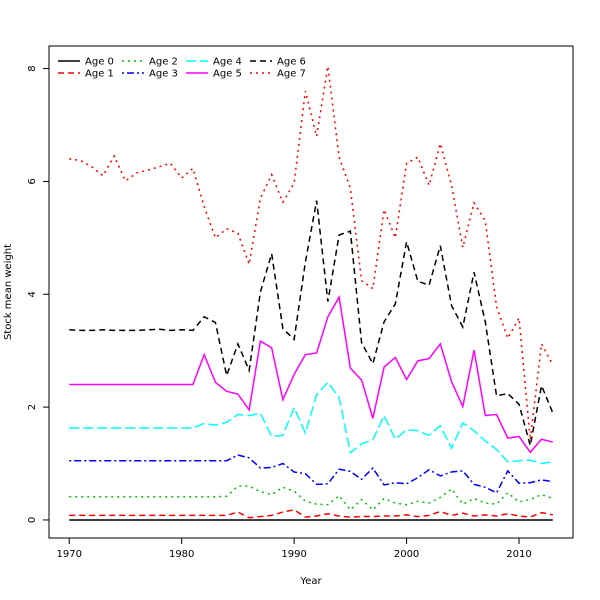 The width and height of the screenshot is (600, 600). What do you see at coordinates (32, 181) in the screenshot?
I see `y-tick-label: 6` at bounding box center [32, 181].